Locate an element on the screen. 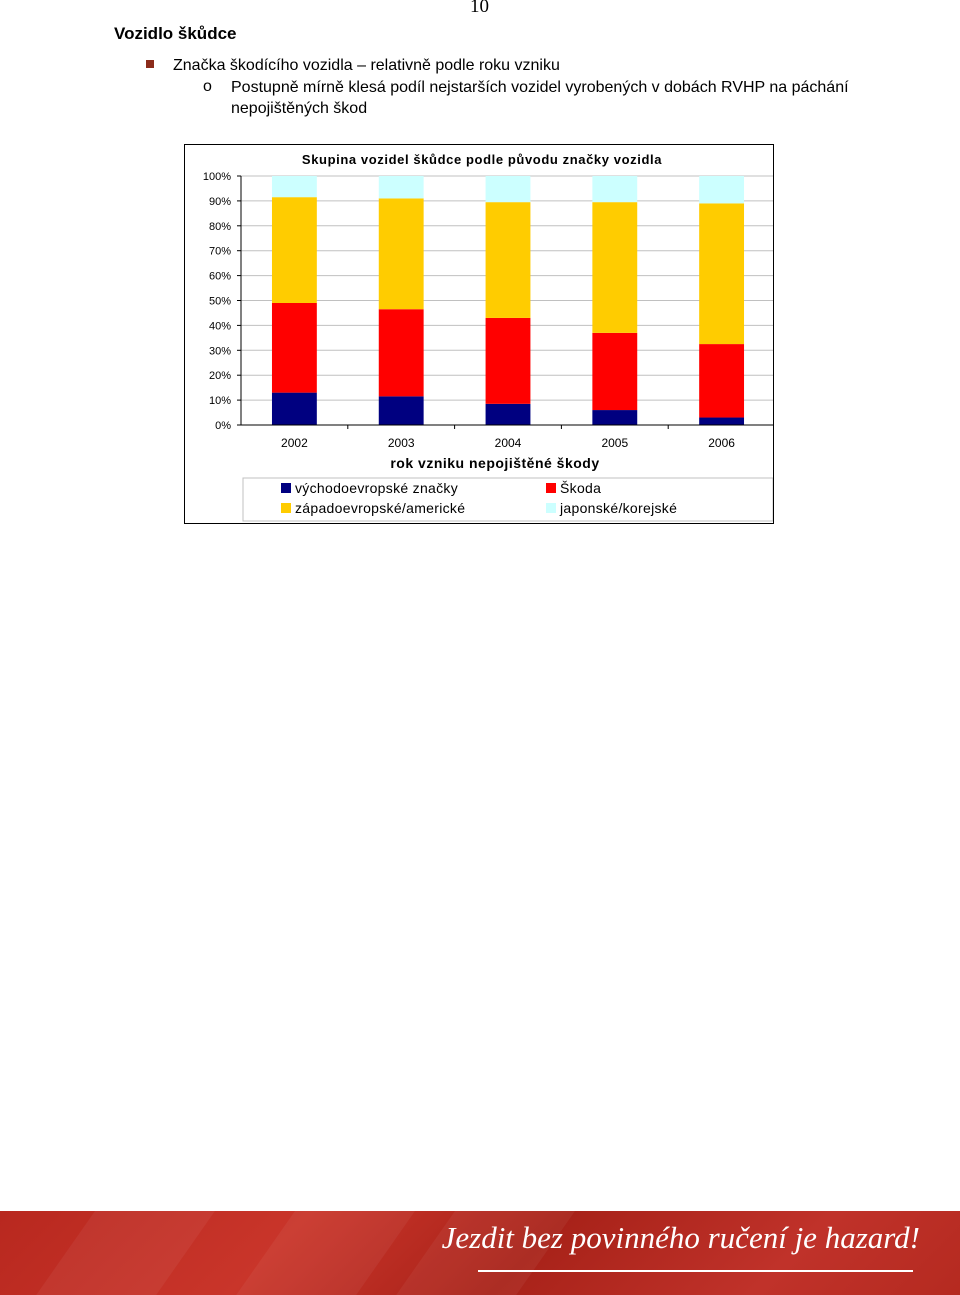 The width and height of the screenshot is (960, 1295). legend-label: japonské/korejské is located at coordinates (618, 508).